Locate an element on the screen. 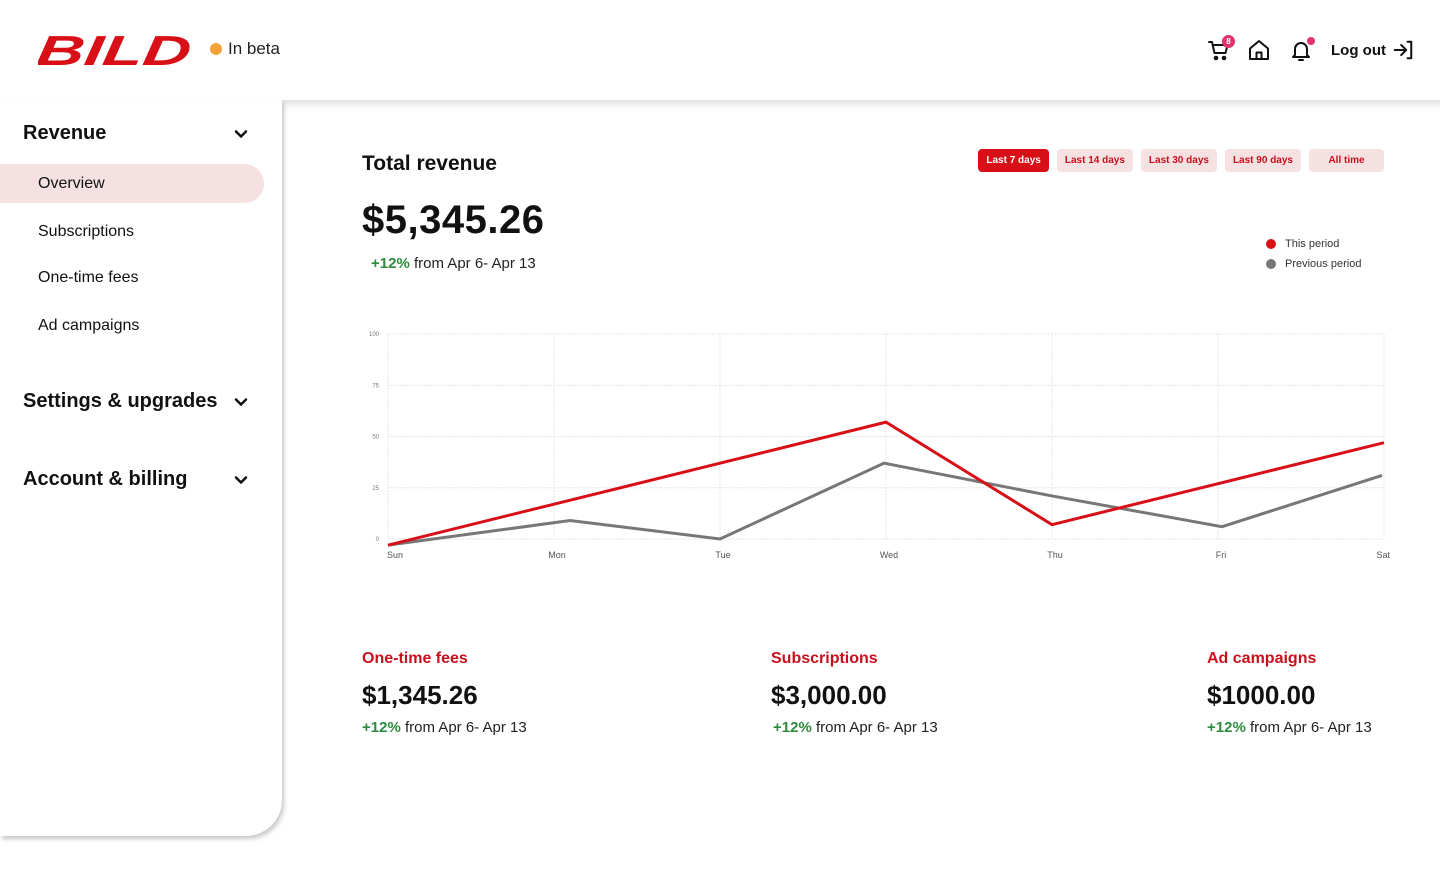 This screenshot has width=1440, height=883. sidebar-section-account-billing: Account & billing is located at coordinates (136, 479).